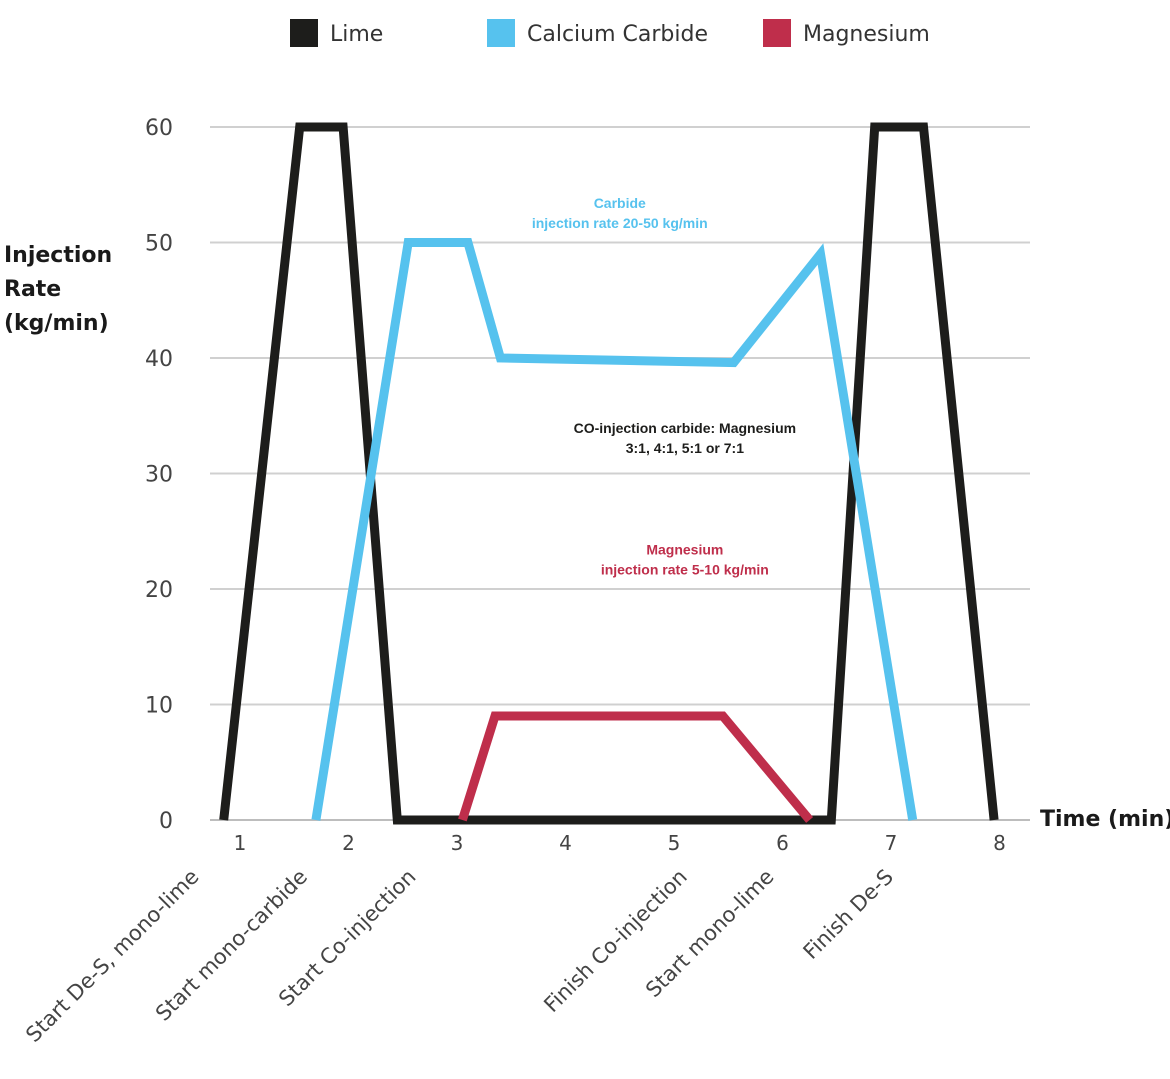 The height and width of the screenshot is (1079, 1170). Describe the element at coordinates (617, 34) in the screenshot. I see `legend-label-calcium-carbide: Calcium Carbide` at that location.